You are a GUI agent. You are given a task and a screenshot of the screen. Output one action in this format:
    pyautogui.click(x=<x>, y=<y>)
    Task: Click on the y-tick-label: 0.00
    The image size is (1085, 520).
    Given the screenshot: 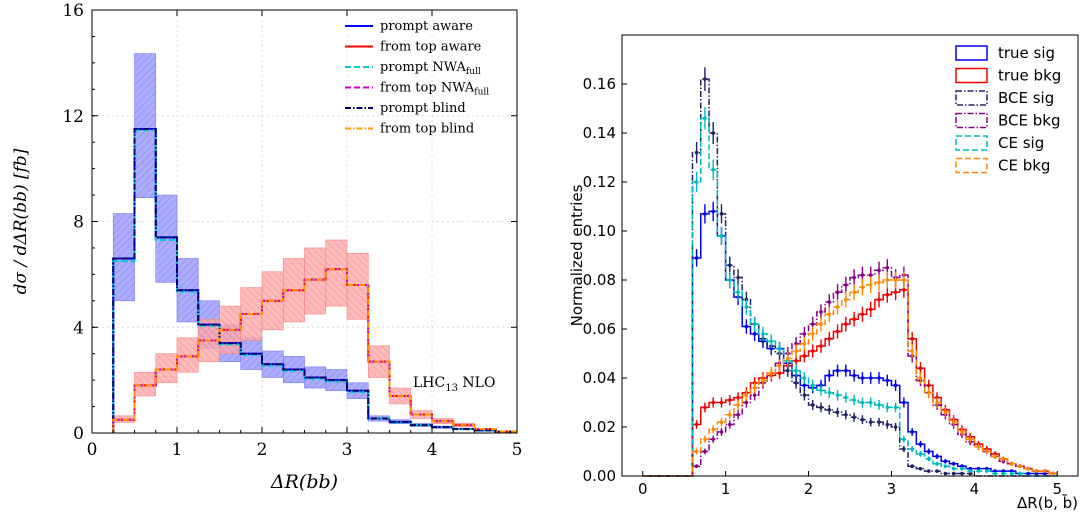 What is the action you would take?
    pyautogui.click(x=599, y=476)
    